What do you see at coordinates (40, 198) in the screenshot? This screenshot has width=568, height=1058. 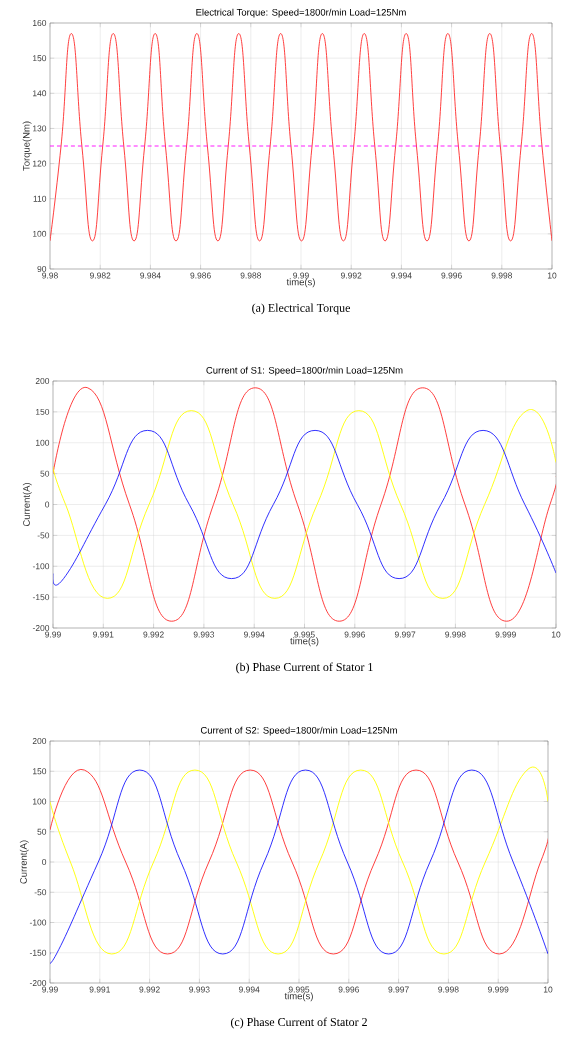 I see `y-tick-label: 110` at bounding box center [40, 198].